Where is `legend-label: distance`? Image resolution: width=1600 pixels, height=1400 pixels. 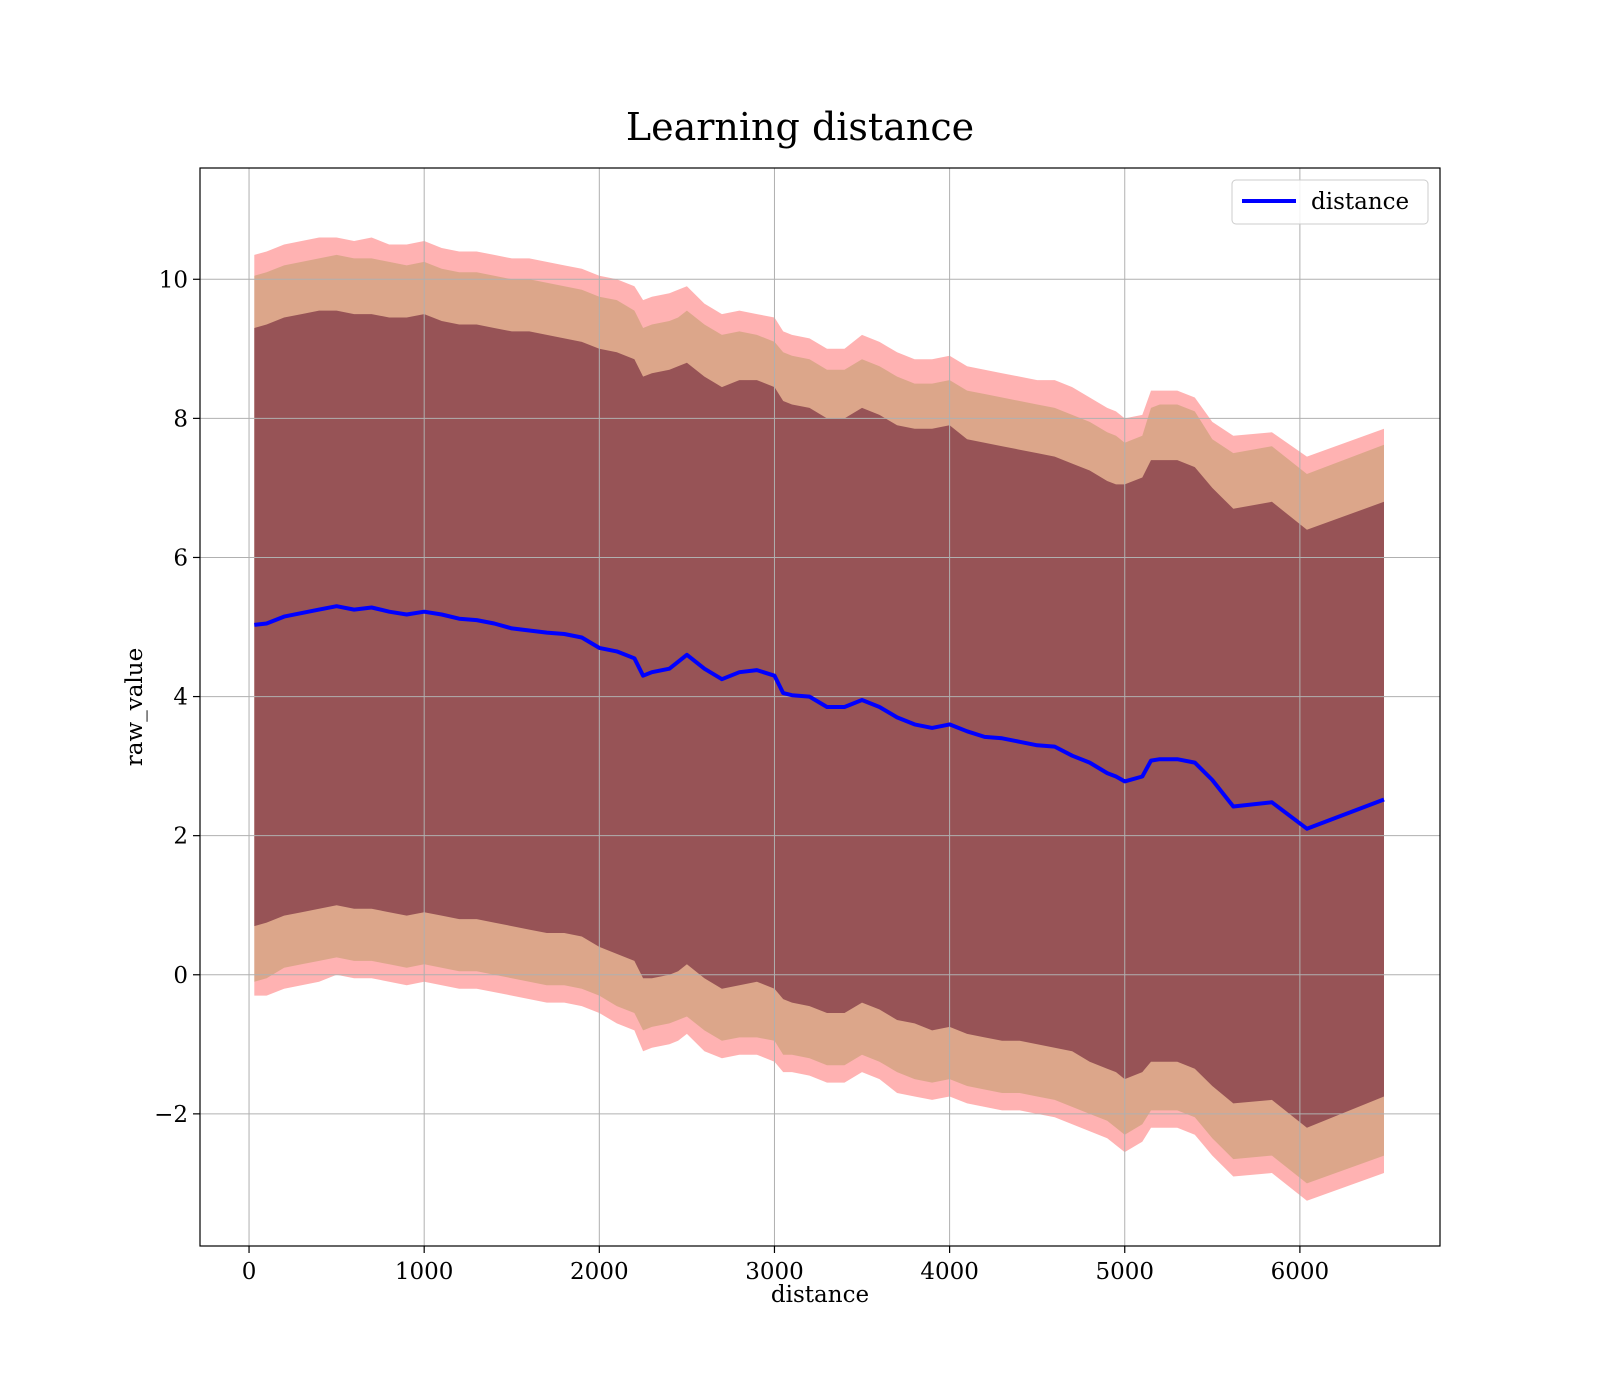
legend-label: distance is located at coordinates (1360, 202).